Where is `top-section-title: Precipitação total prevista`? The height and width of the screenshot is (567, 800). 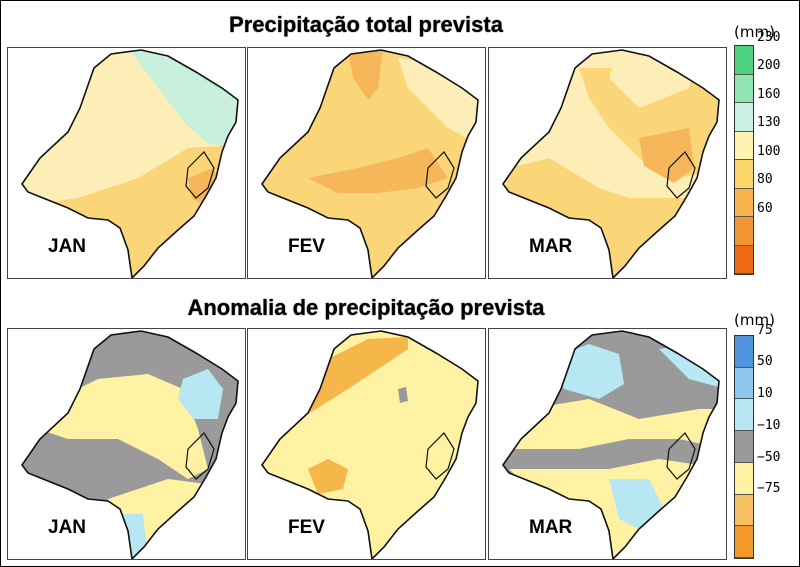
top-section-title: Precipitação total prevista is located at coordinates (366, 24).